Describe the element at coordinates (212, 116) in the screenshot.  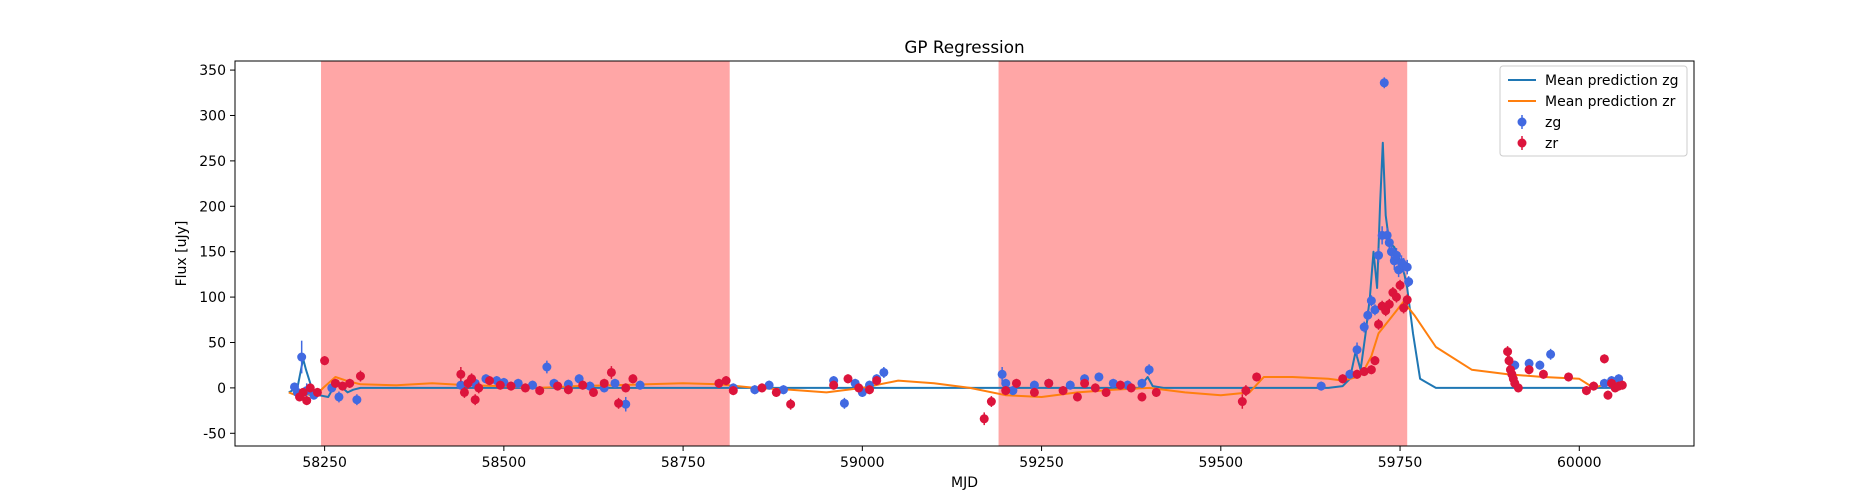
I see `y-tick-label: 300` at that location.